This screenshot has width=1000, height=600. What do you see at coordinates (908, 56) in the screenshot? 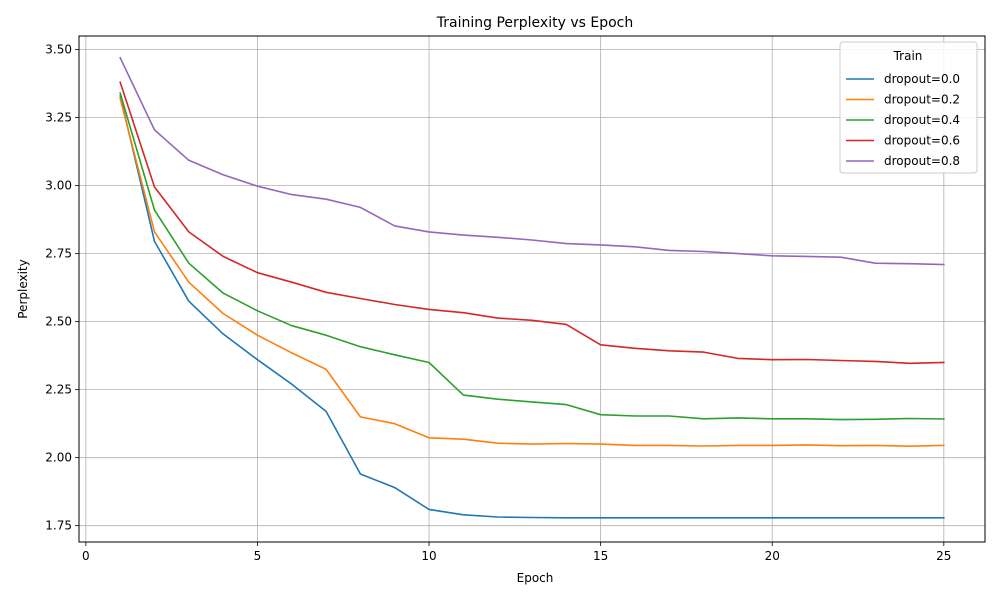
I see `legend-title: Train` at bounding box center [908, 56].